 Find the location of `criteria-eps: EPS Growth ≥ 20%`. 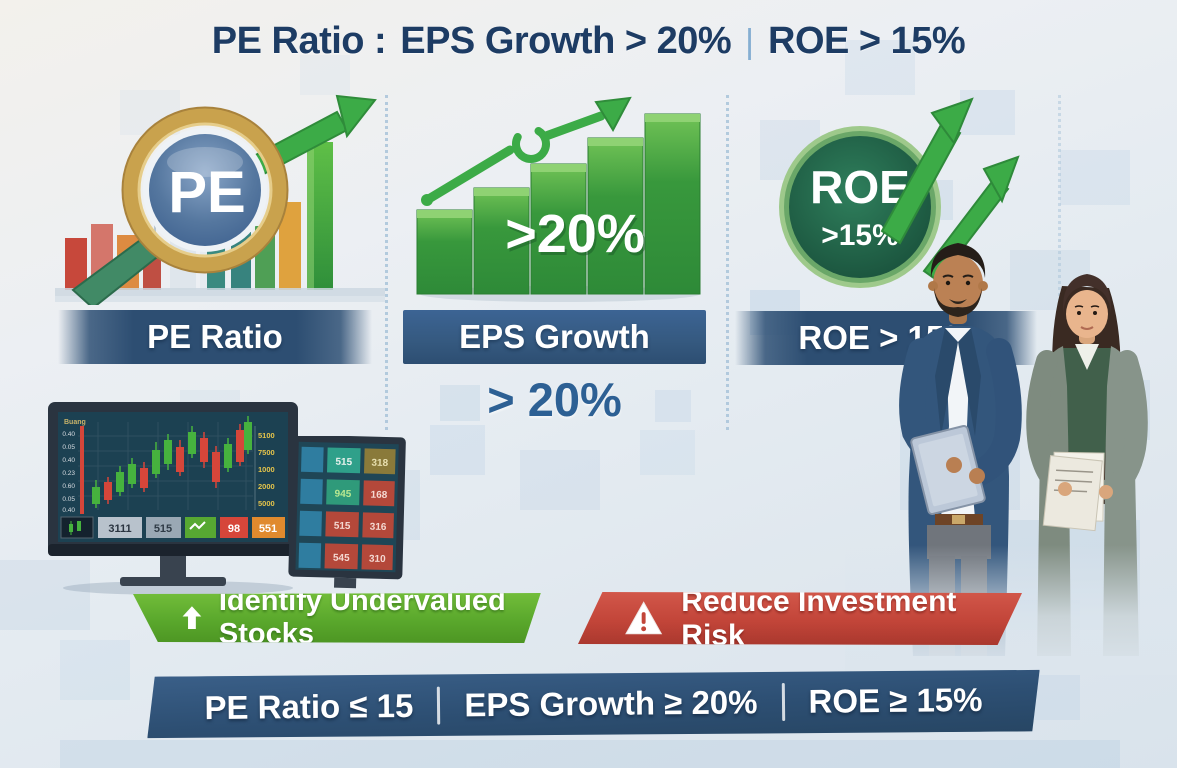

criteria-eps: EPS Growth ≥ 20% is located at coordinates (611, 703).